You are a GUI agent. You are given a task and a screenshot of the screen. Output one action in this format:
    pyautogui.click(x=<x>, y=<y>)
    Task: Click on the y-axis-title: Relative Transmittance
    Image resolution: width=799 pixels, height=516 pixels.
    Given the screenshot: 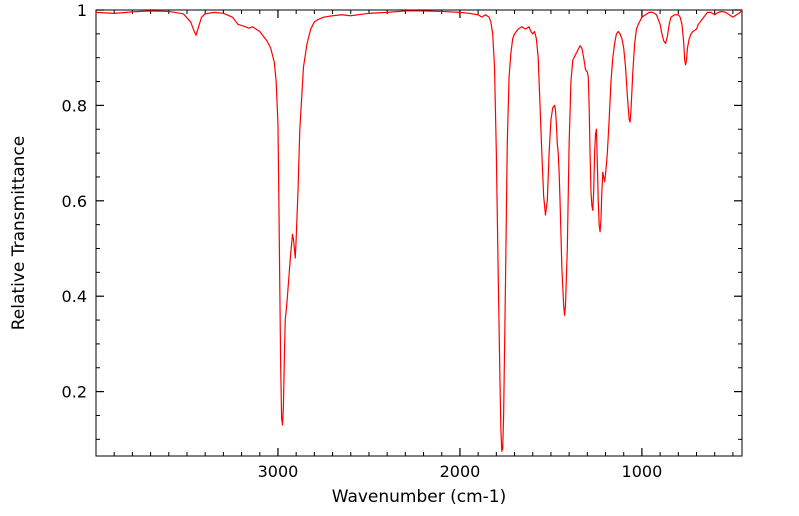 What is the action you would take?
    pyautogui.click(x=19, y=233)
    